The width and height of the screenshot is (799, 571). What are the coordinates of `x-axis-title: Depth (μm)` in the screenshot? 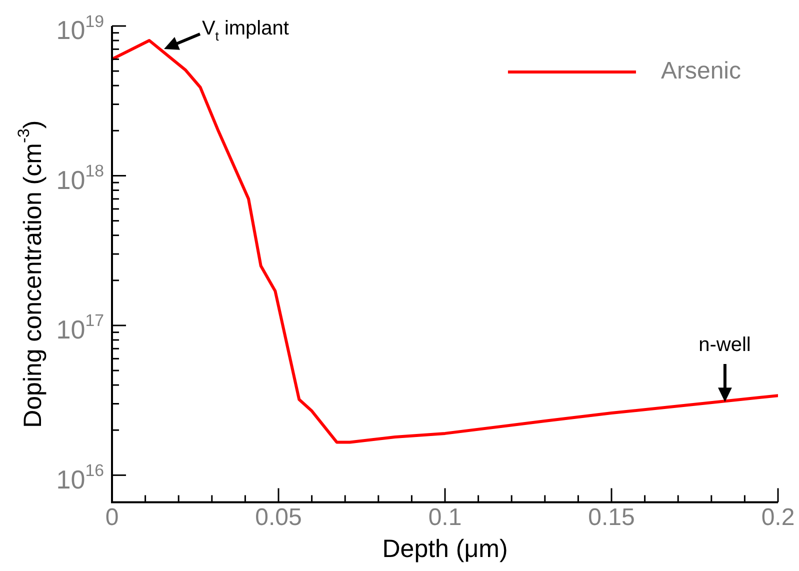 It's located at (445, 548).